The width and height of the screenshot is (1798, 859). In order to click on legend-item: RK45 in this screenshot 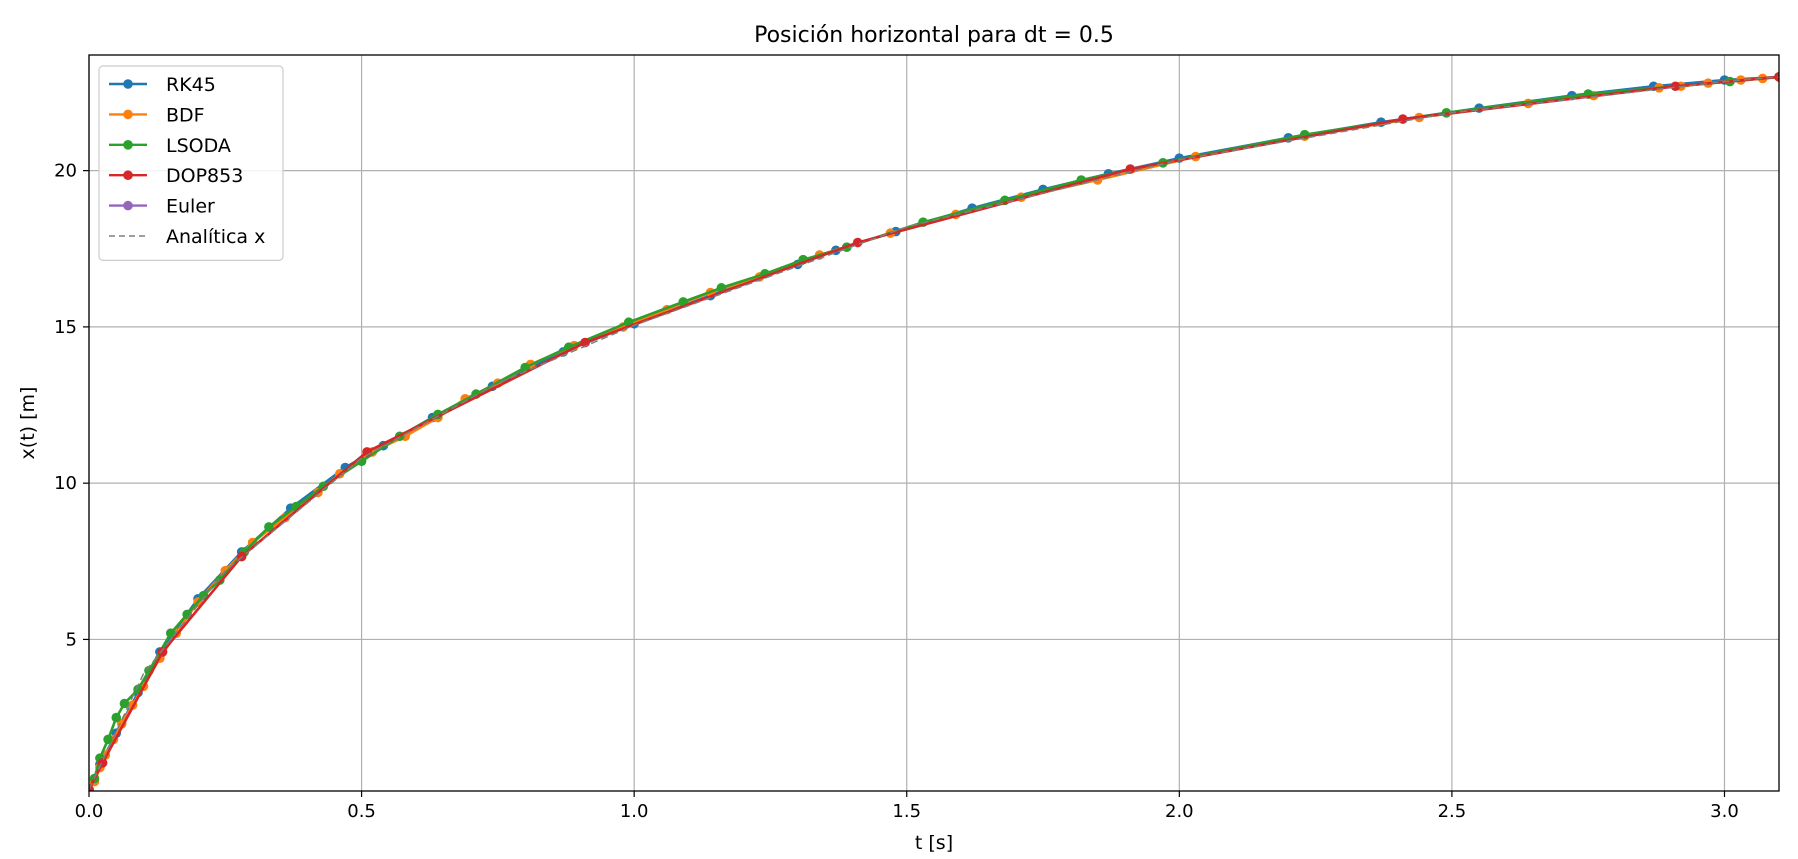, I will do `click(162, 85)`.